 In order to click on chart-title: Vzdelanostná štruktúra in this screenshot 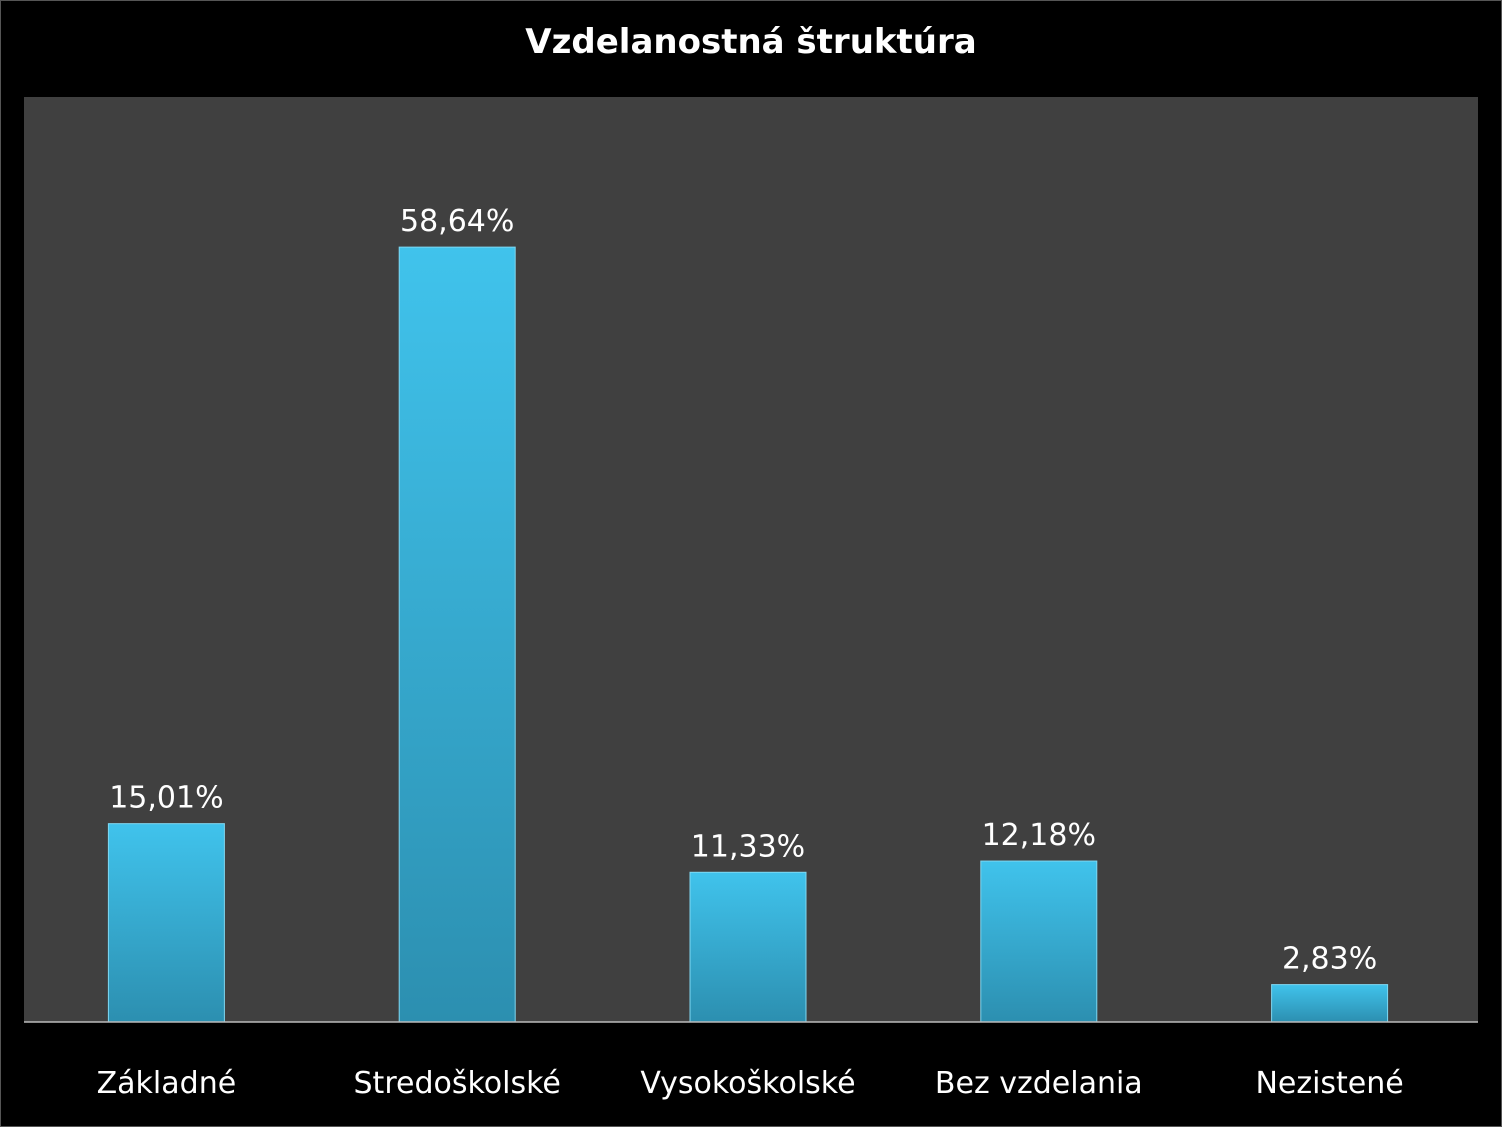, I will do `click(751, 42)`.